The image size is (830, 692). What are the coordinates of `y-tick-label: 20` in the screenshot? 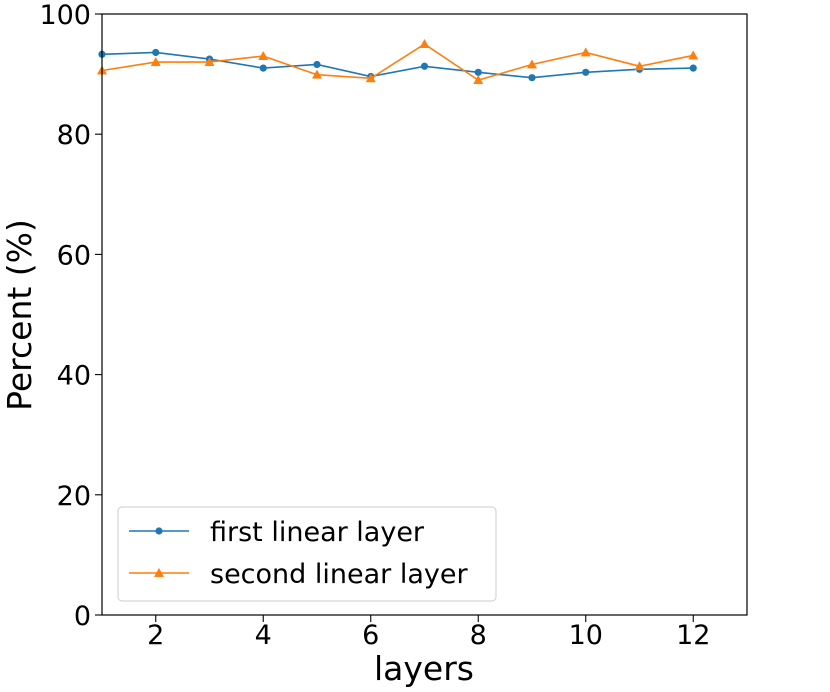 It's located at (74, 496).